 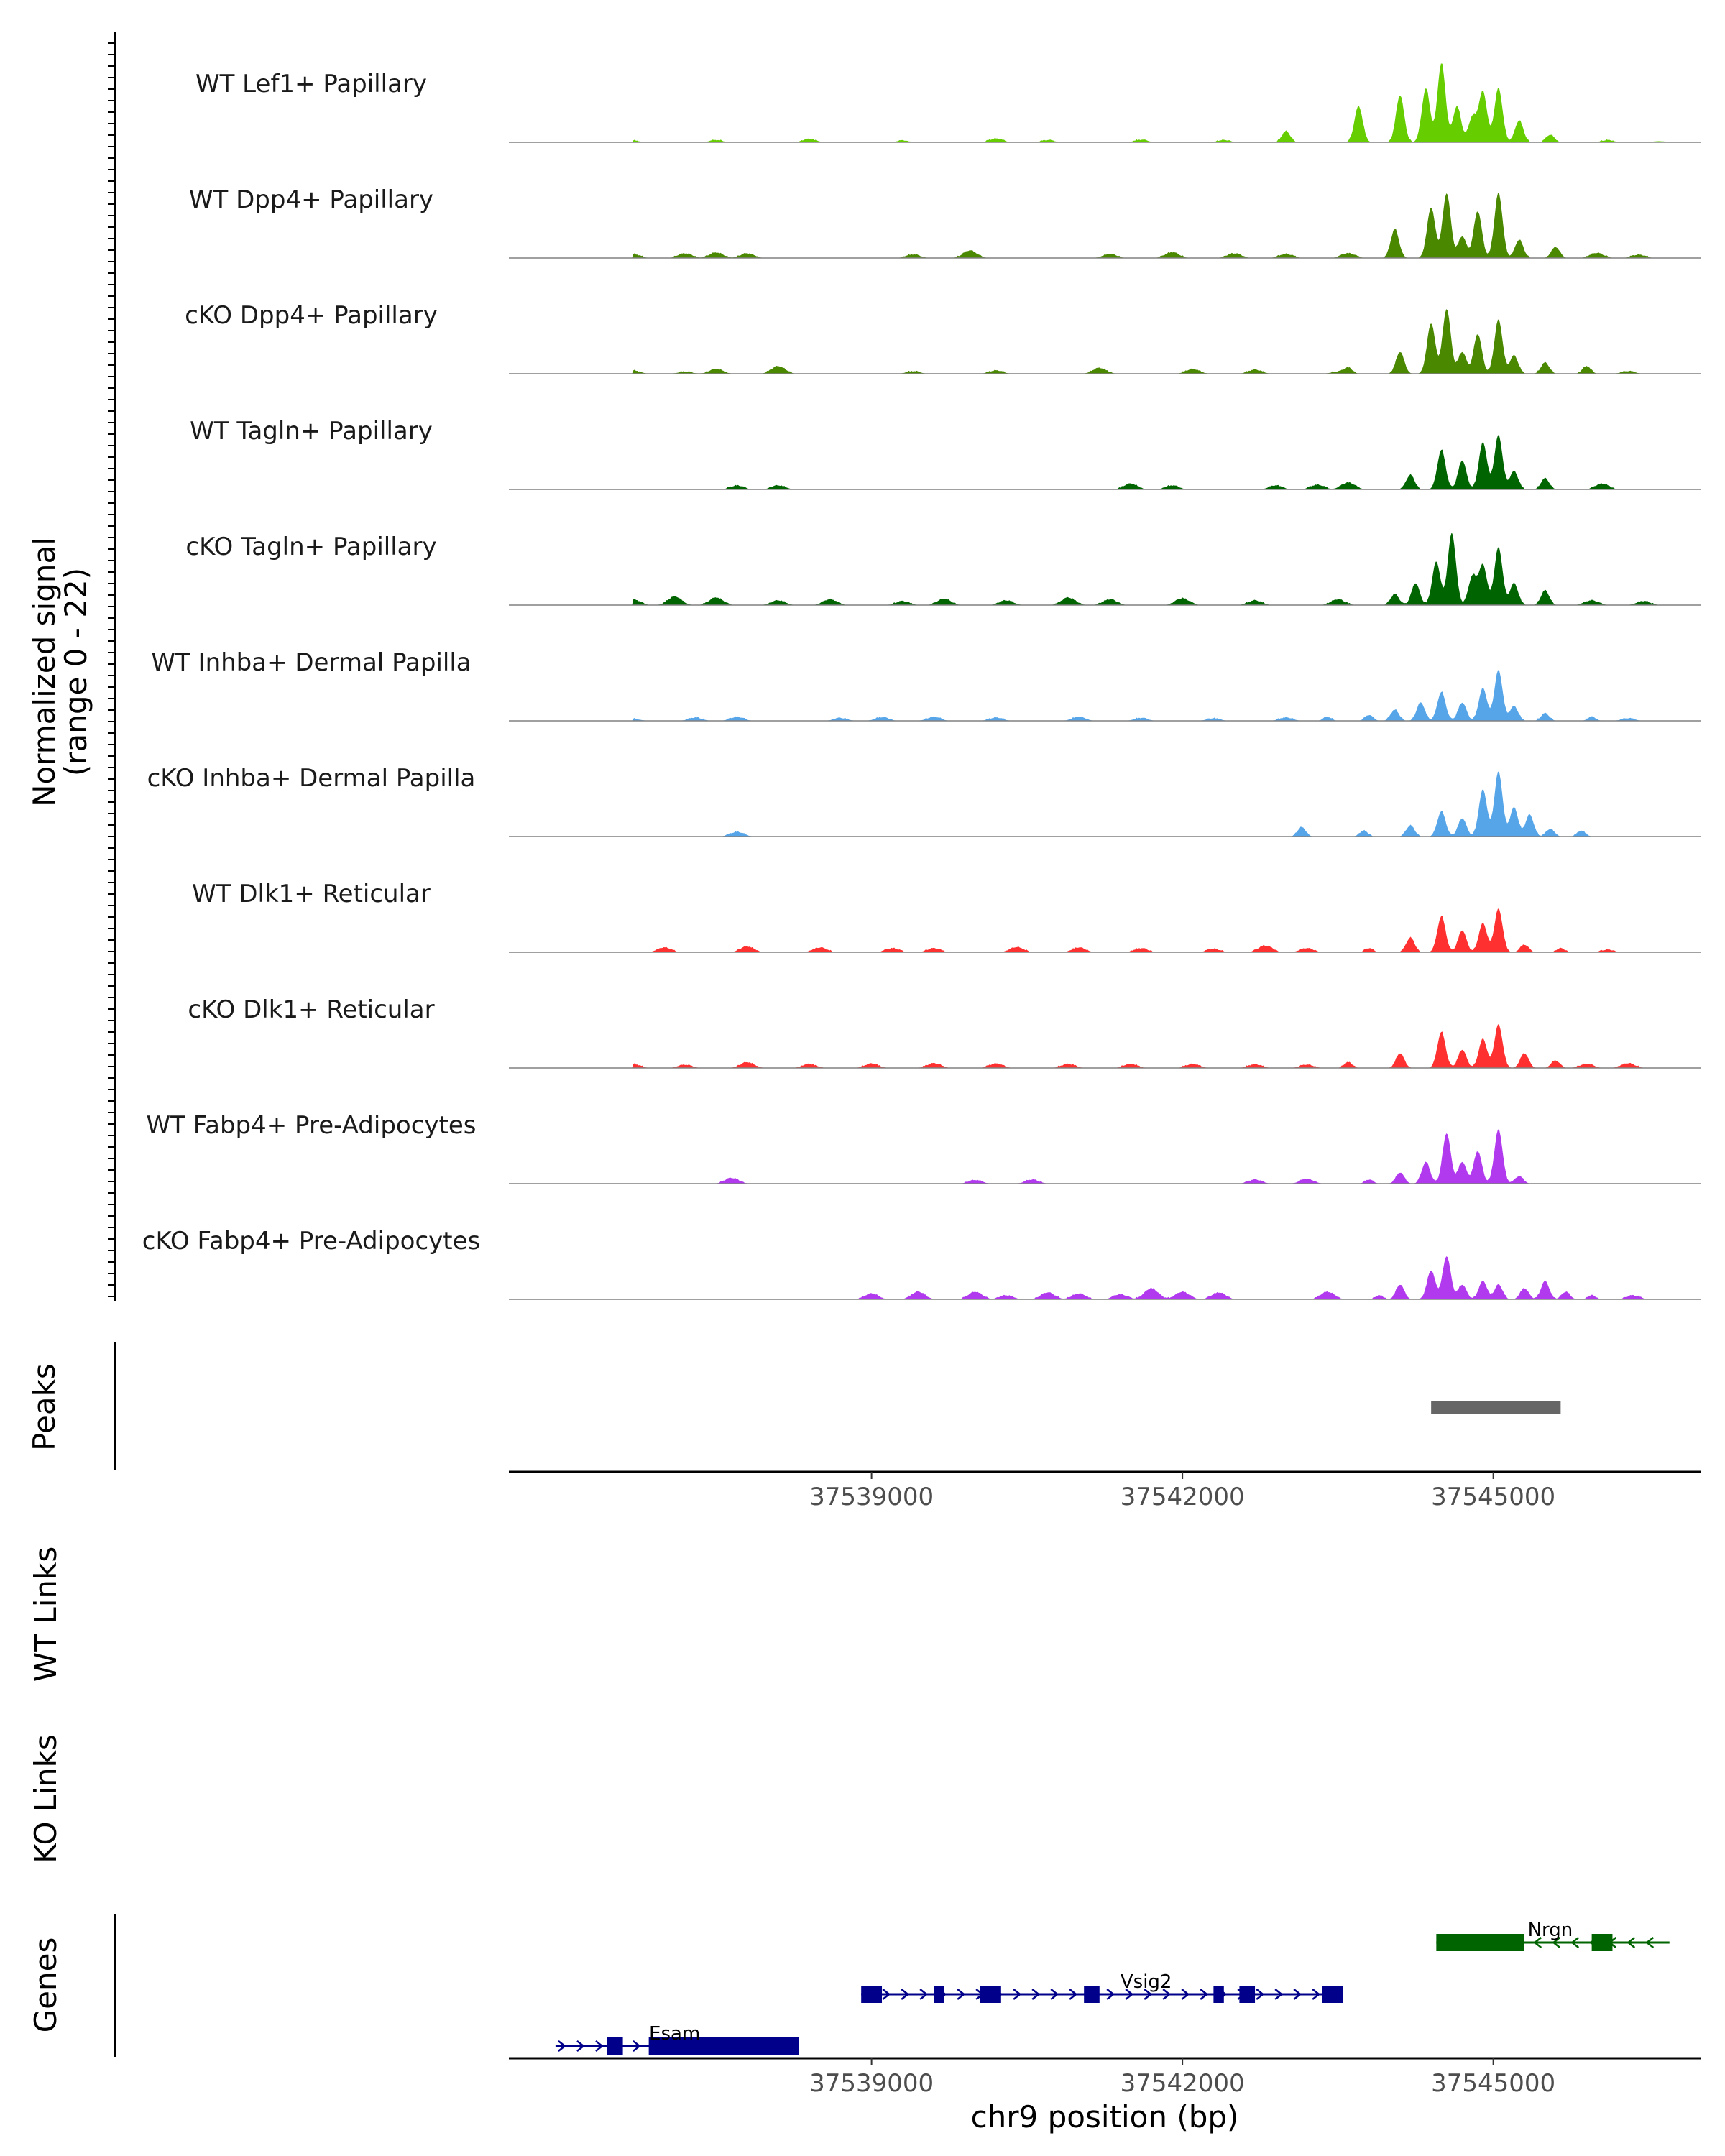 What do you see at coordinates (311, 199) in the screenshot?
I see `track-label: WT Dpp4+ Papillary` at bounding box center [311, 199].